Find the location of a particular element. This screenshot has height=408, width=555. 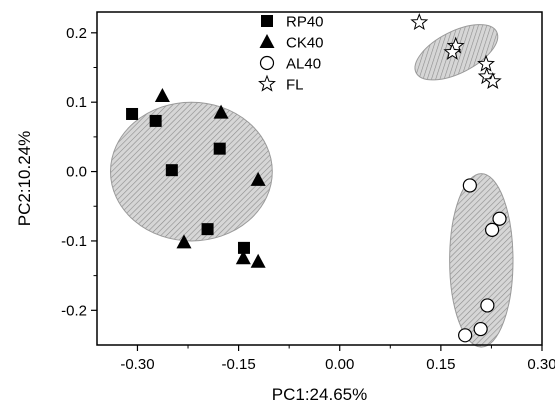

legend-label-rp40: RP40 is located at coordinates (305, 22).